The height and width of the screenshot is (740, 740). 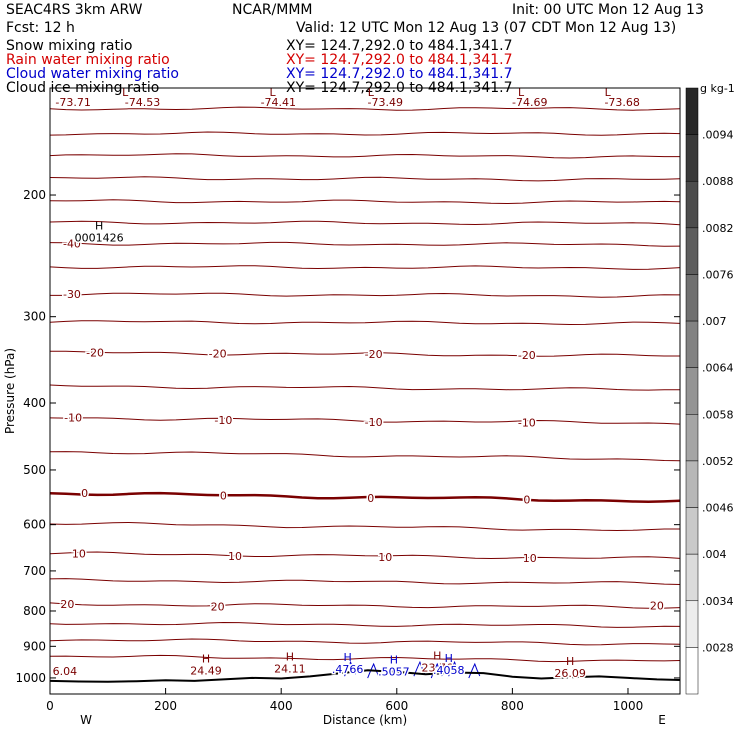 What do you see at coordinates (399, 74) in the screenshot?
I see `field-cloud-water-xy: XY= 124.7,292.0 to 484.1,341.7` at bounding box center [399, 74].